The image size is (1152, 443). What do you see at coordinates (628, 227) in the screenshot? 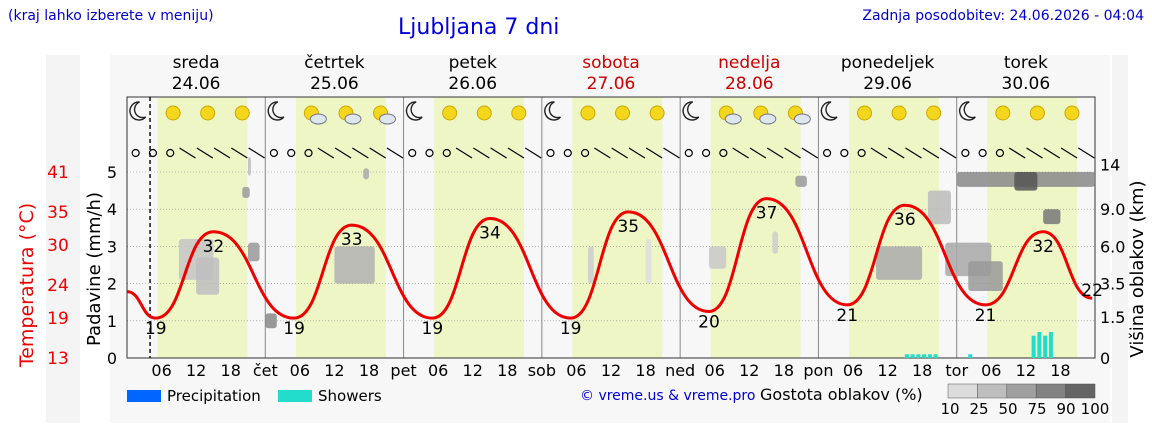
I see `temp-extreme-label: 35` at bounding box center [628, 227].